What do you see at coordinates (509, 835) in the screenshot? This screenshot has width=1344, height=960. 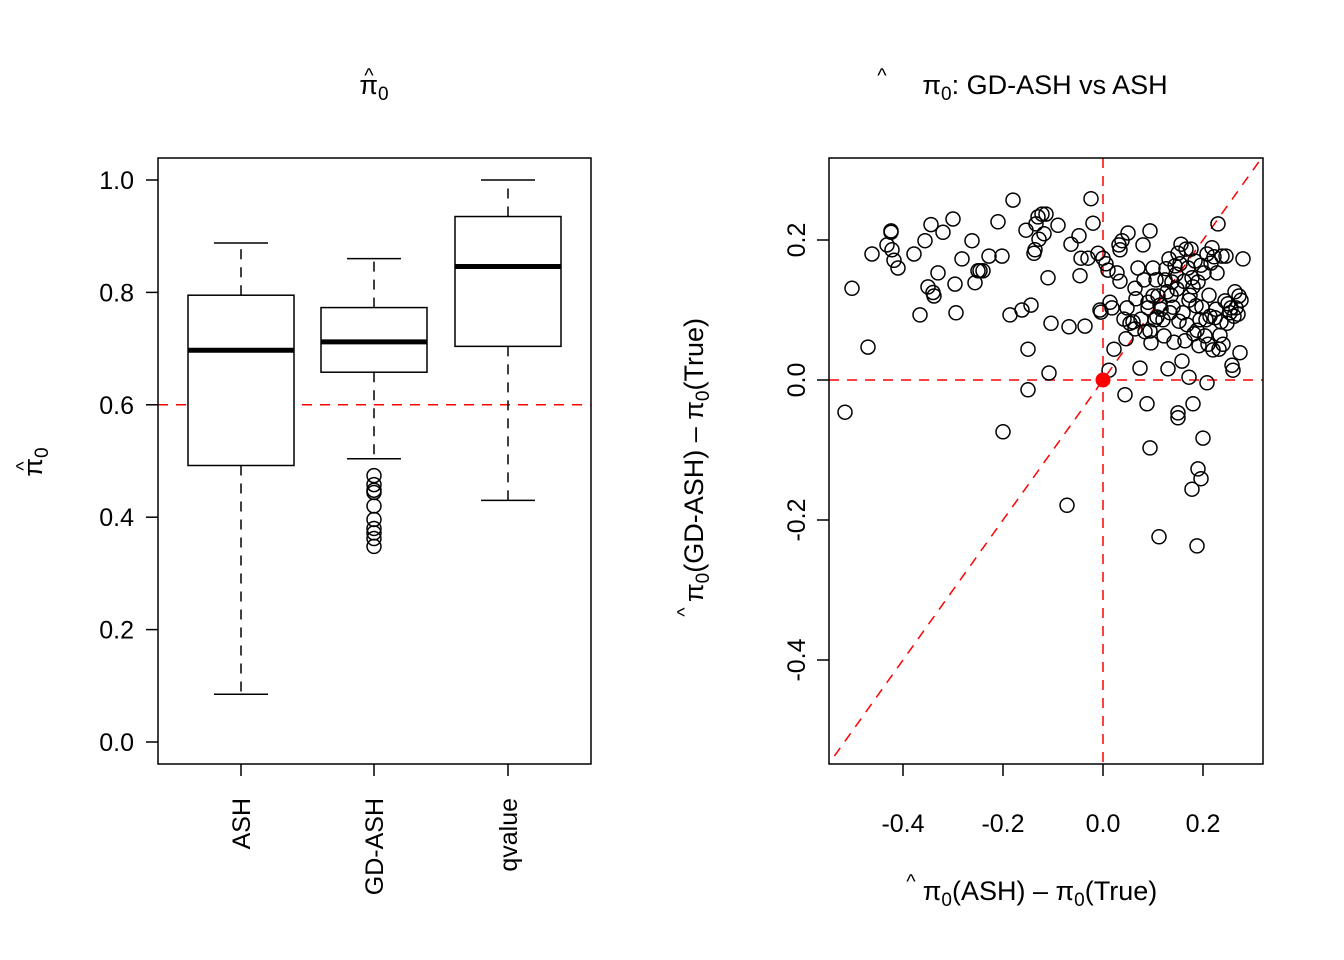 I see `x-tick-label-qvalue: qvalue` at bounding box center [509, 835].